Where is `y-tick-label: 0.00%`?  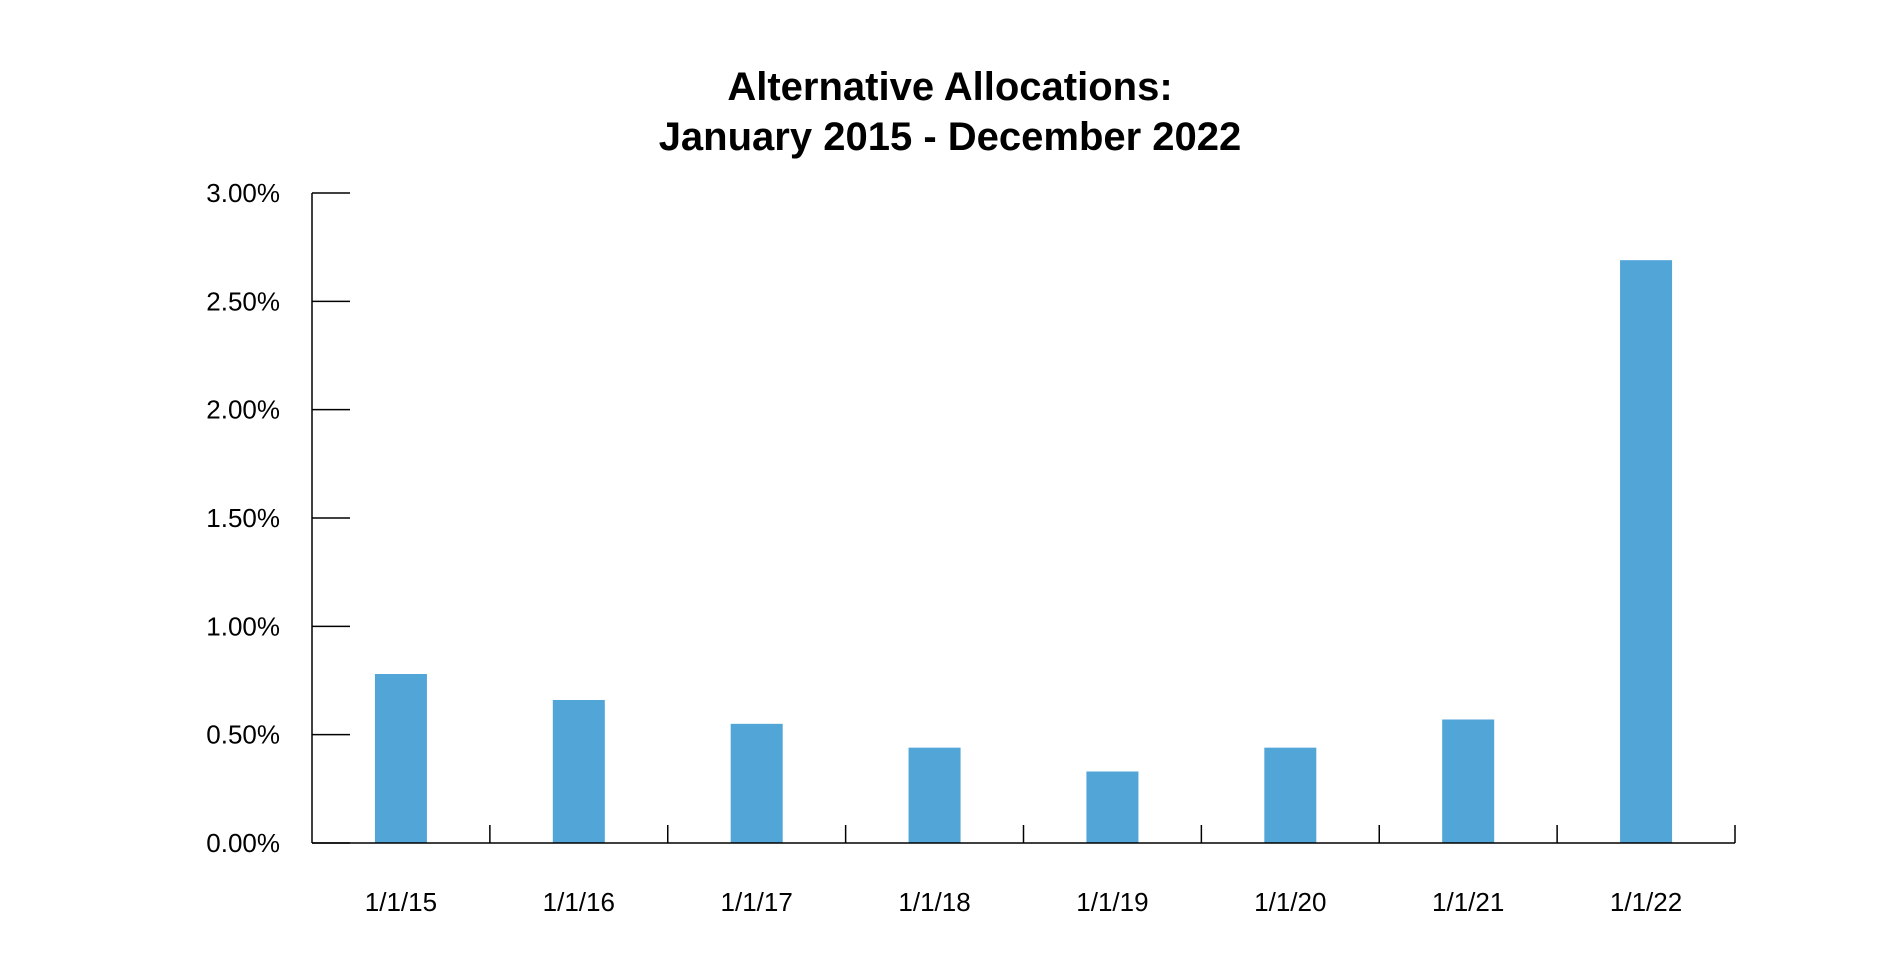 y-tick-label: 0.00% is located at coordinates (243, 843).